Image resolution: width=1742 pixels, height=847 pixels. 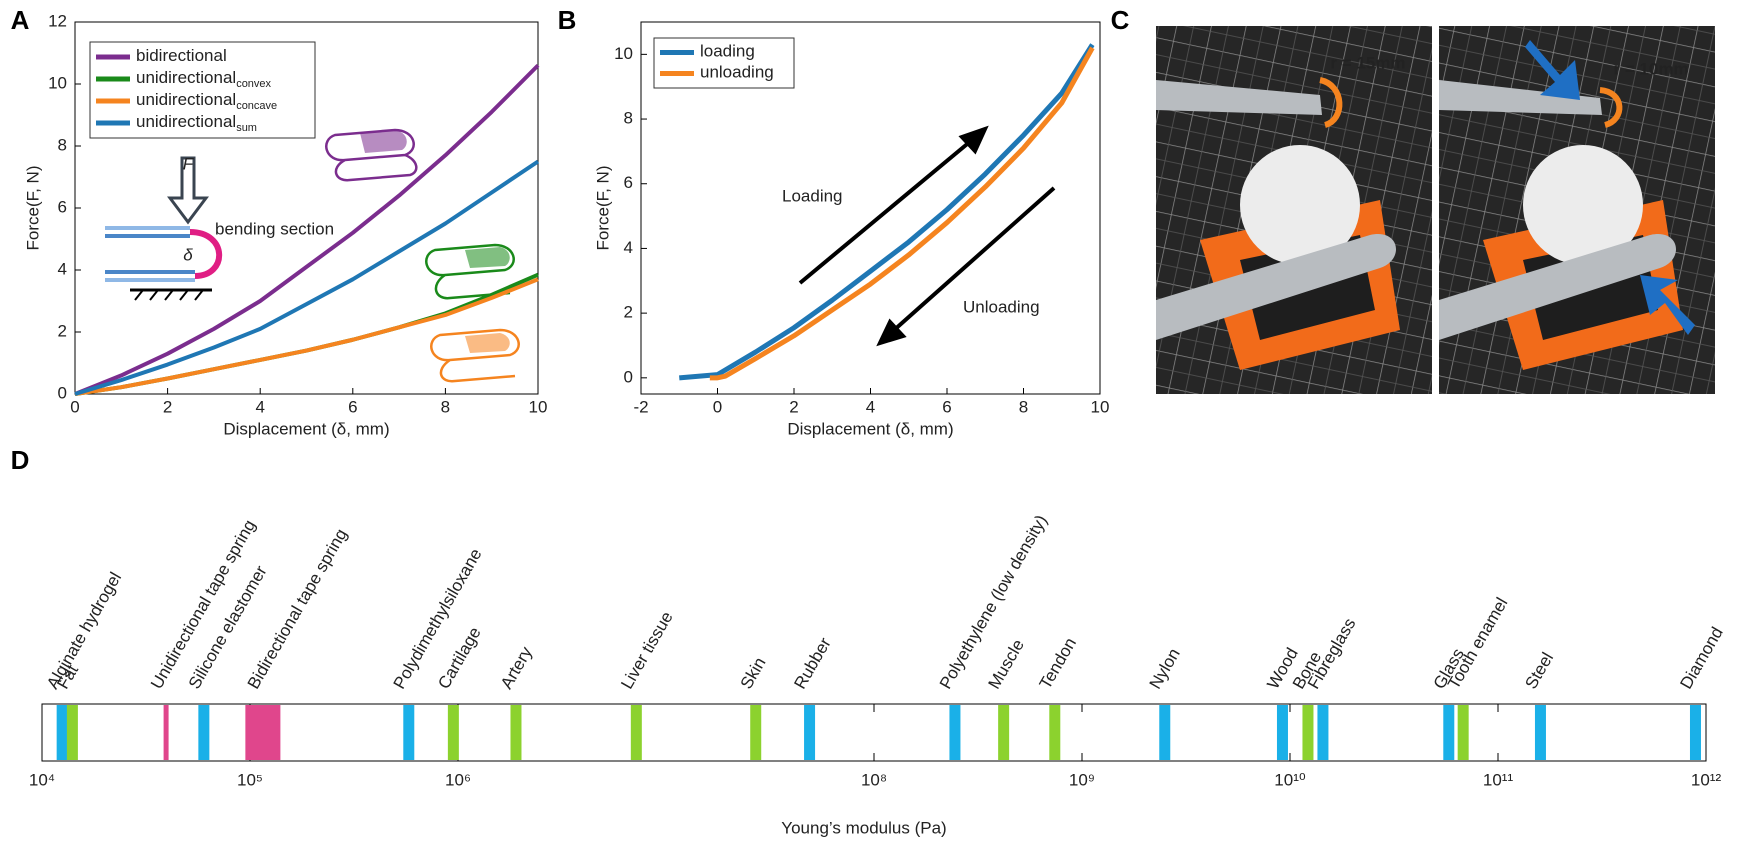 What do you see at coordinates (62, 330) in the screenshot?
I see `y-tick-label: 2` at bounding box center [62, 330].